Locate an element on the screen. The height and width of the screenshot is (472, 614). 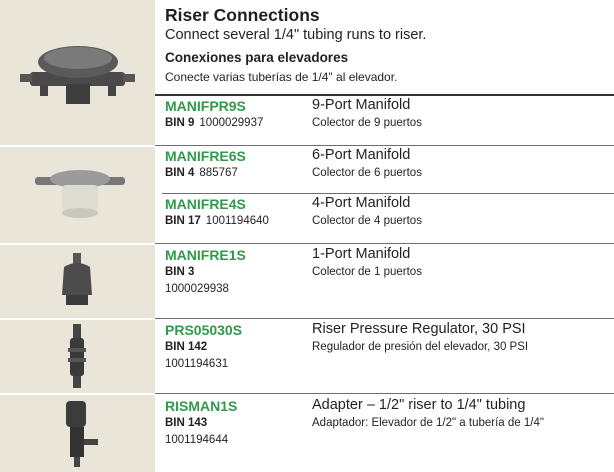
item-number: 1000029937 is located at coordinates (231, 123).